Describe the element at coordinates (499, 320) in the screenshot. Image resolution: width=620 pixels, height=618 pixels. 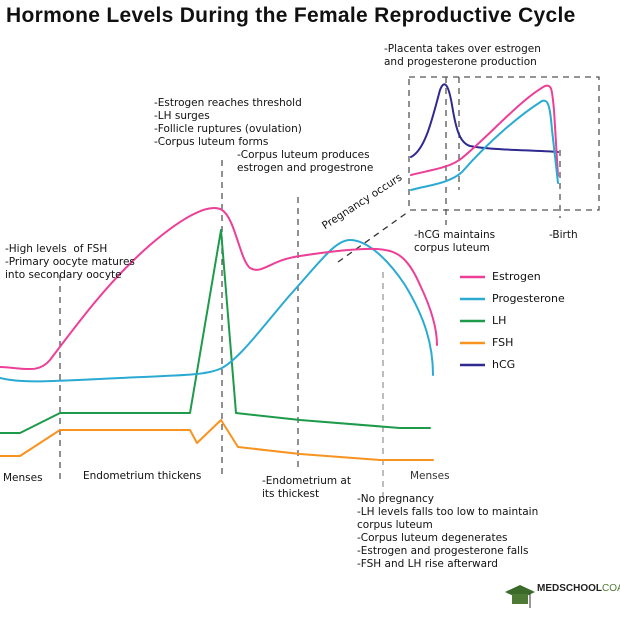
I see `legend-label-lh: LH` at that location.